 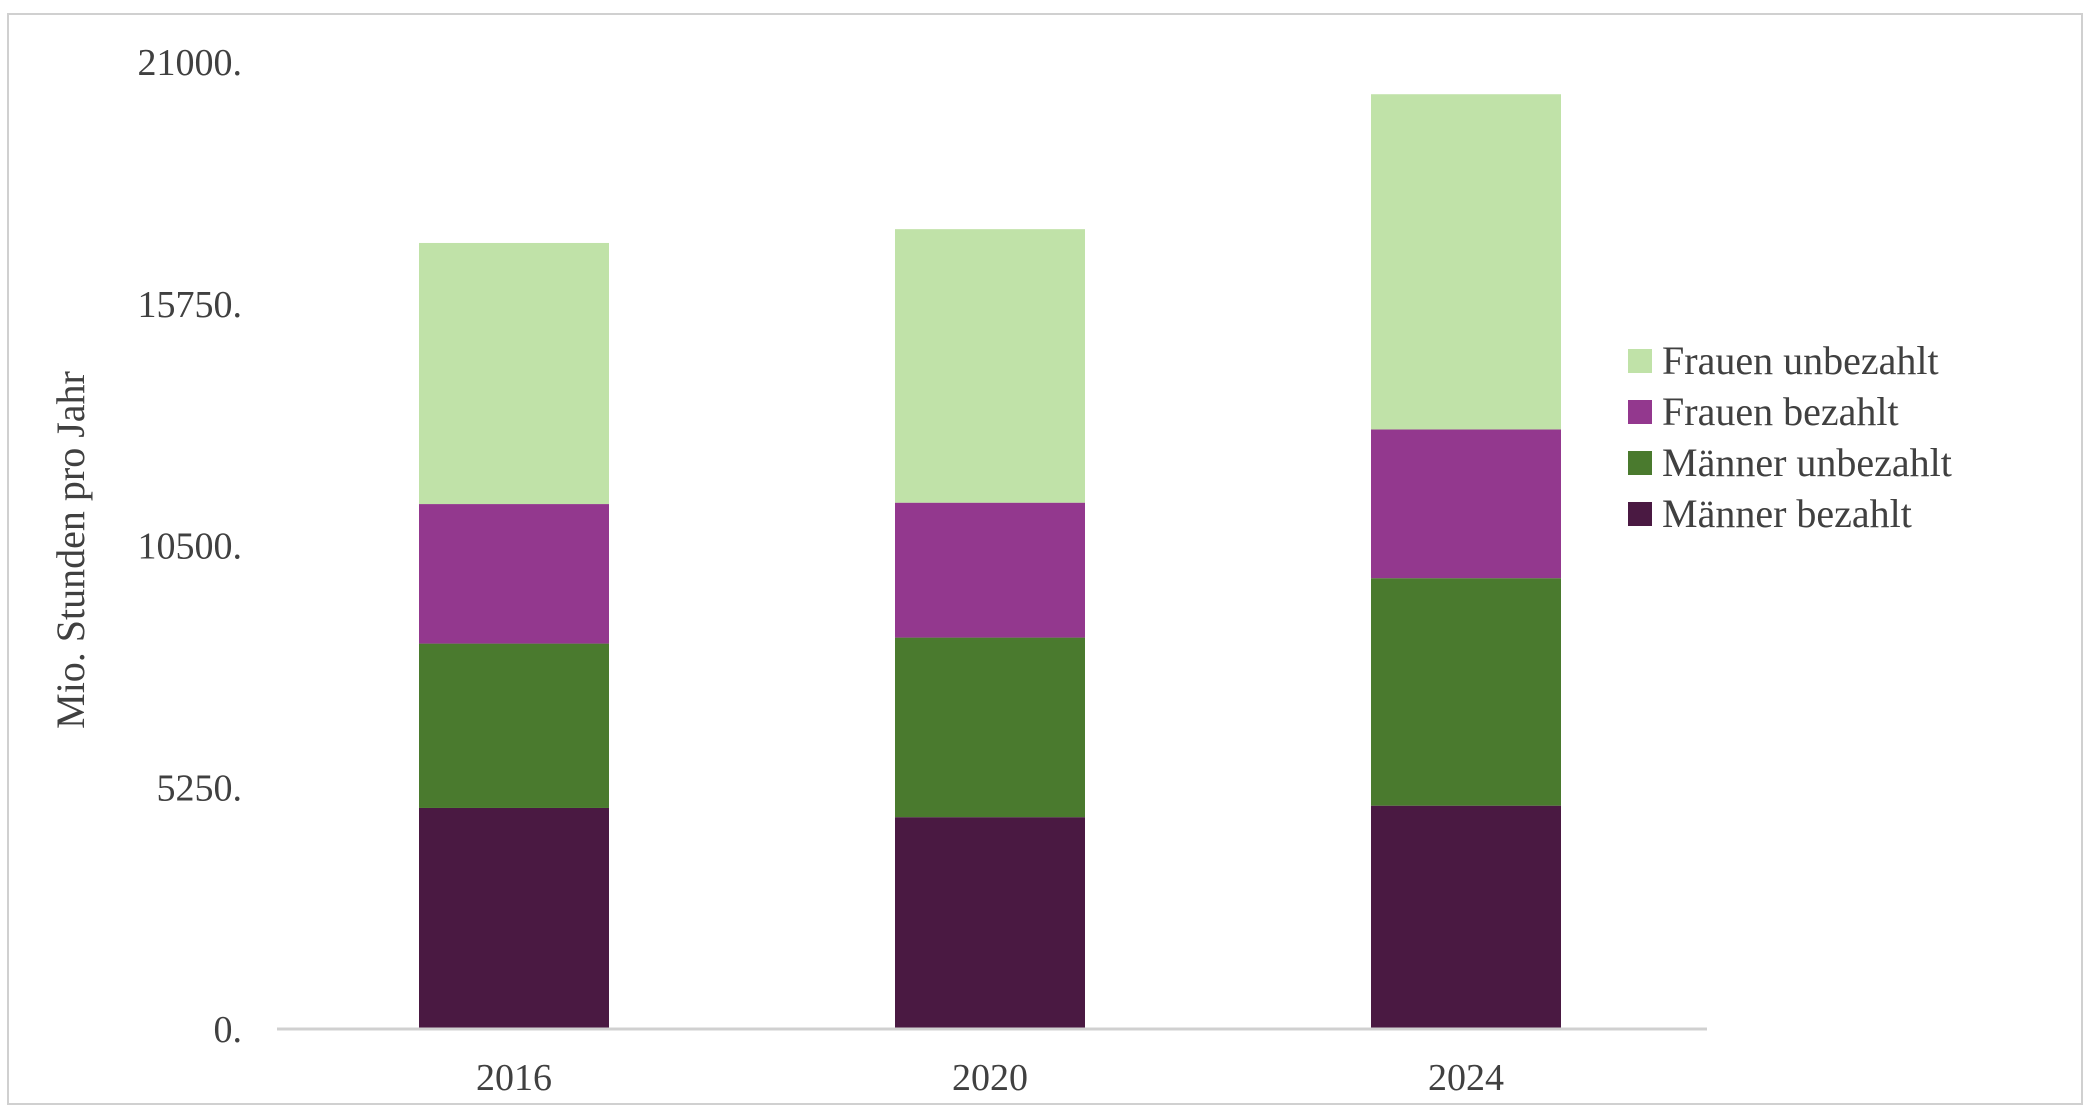 I want to click on legend-label: Frauen bezahlt, so click(x=1780, y=411).